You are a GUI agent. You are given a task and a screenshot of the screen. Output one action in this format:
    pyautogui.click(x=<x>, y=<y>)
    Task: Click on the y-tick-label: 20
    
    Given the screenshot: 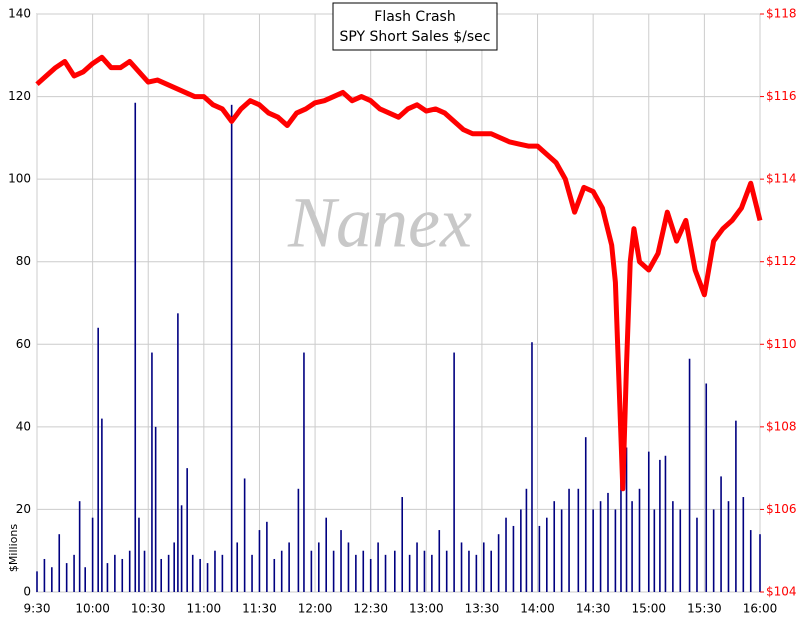 What is the action you would take?
    pyautogui.click(x=23, y=509)
    